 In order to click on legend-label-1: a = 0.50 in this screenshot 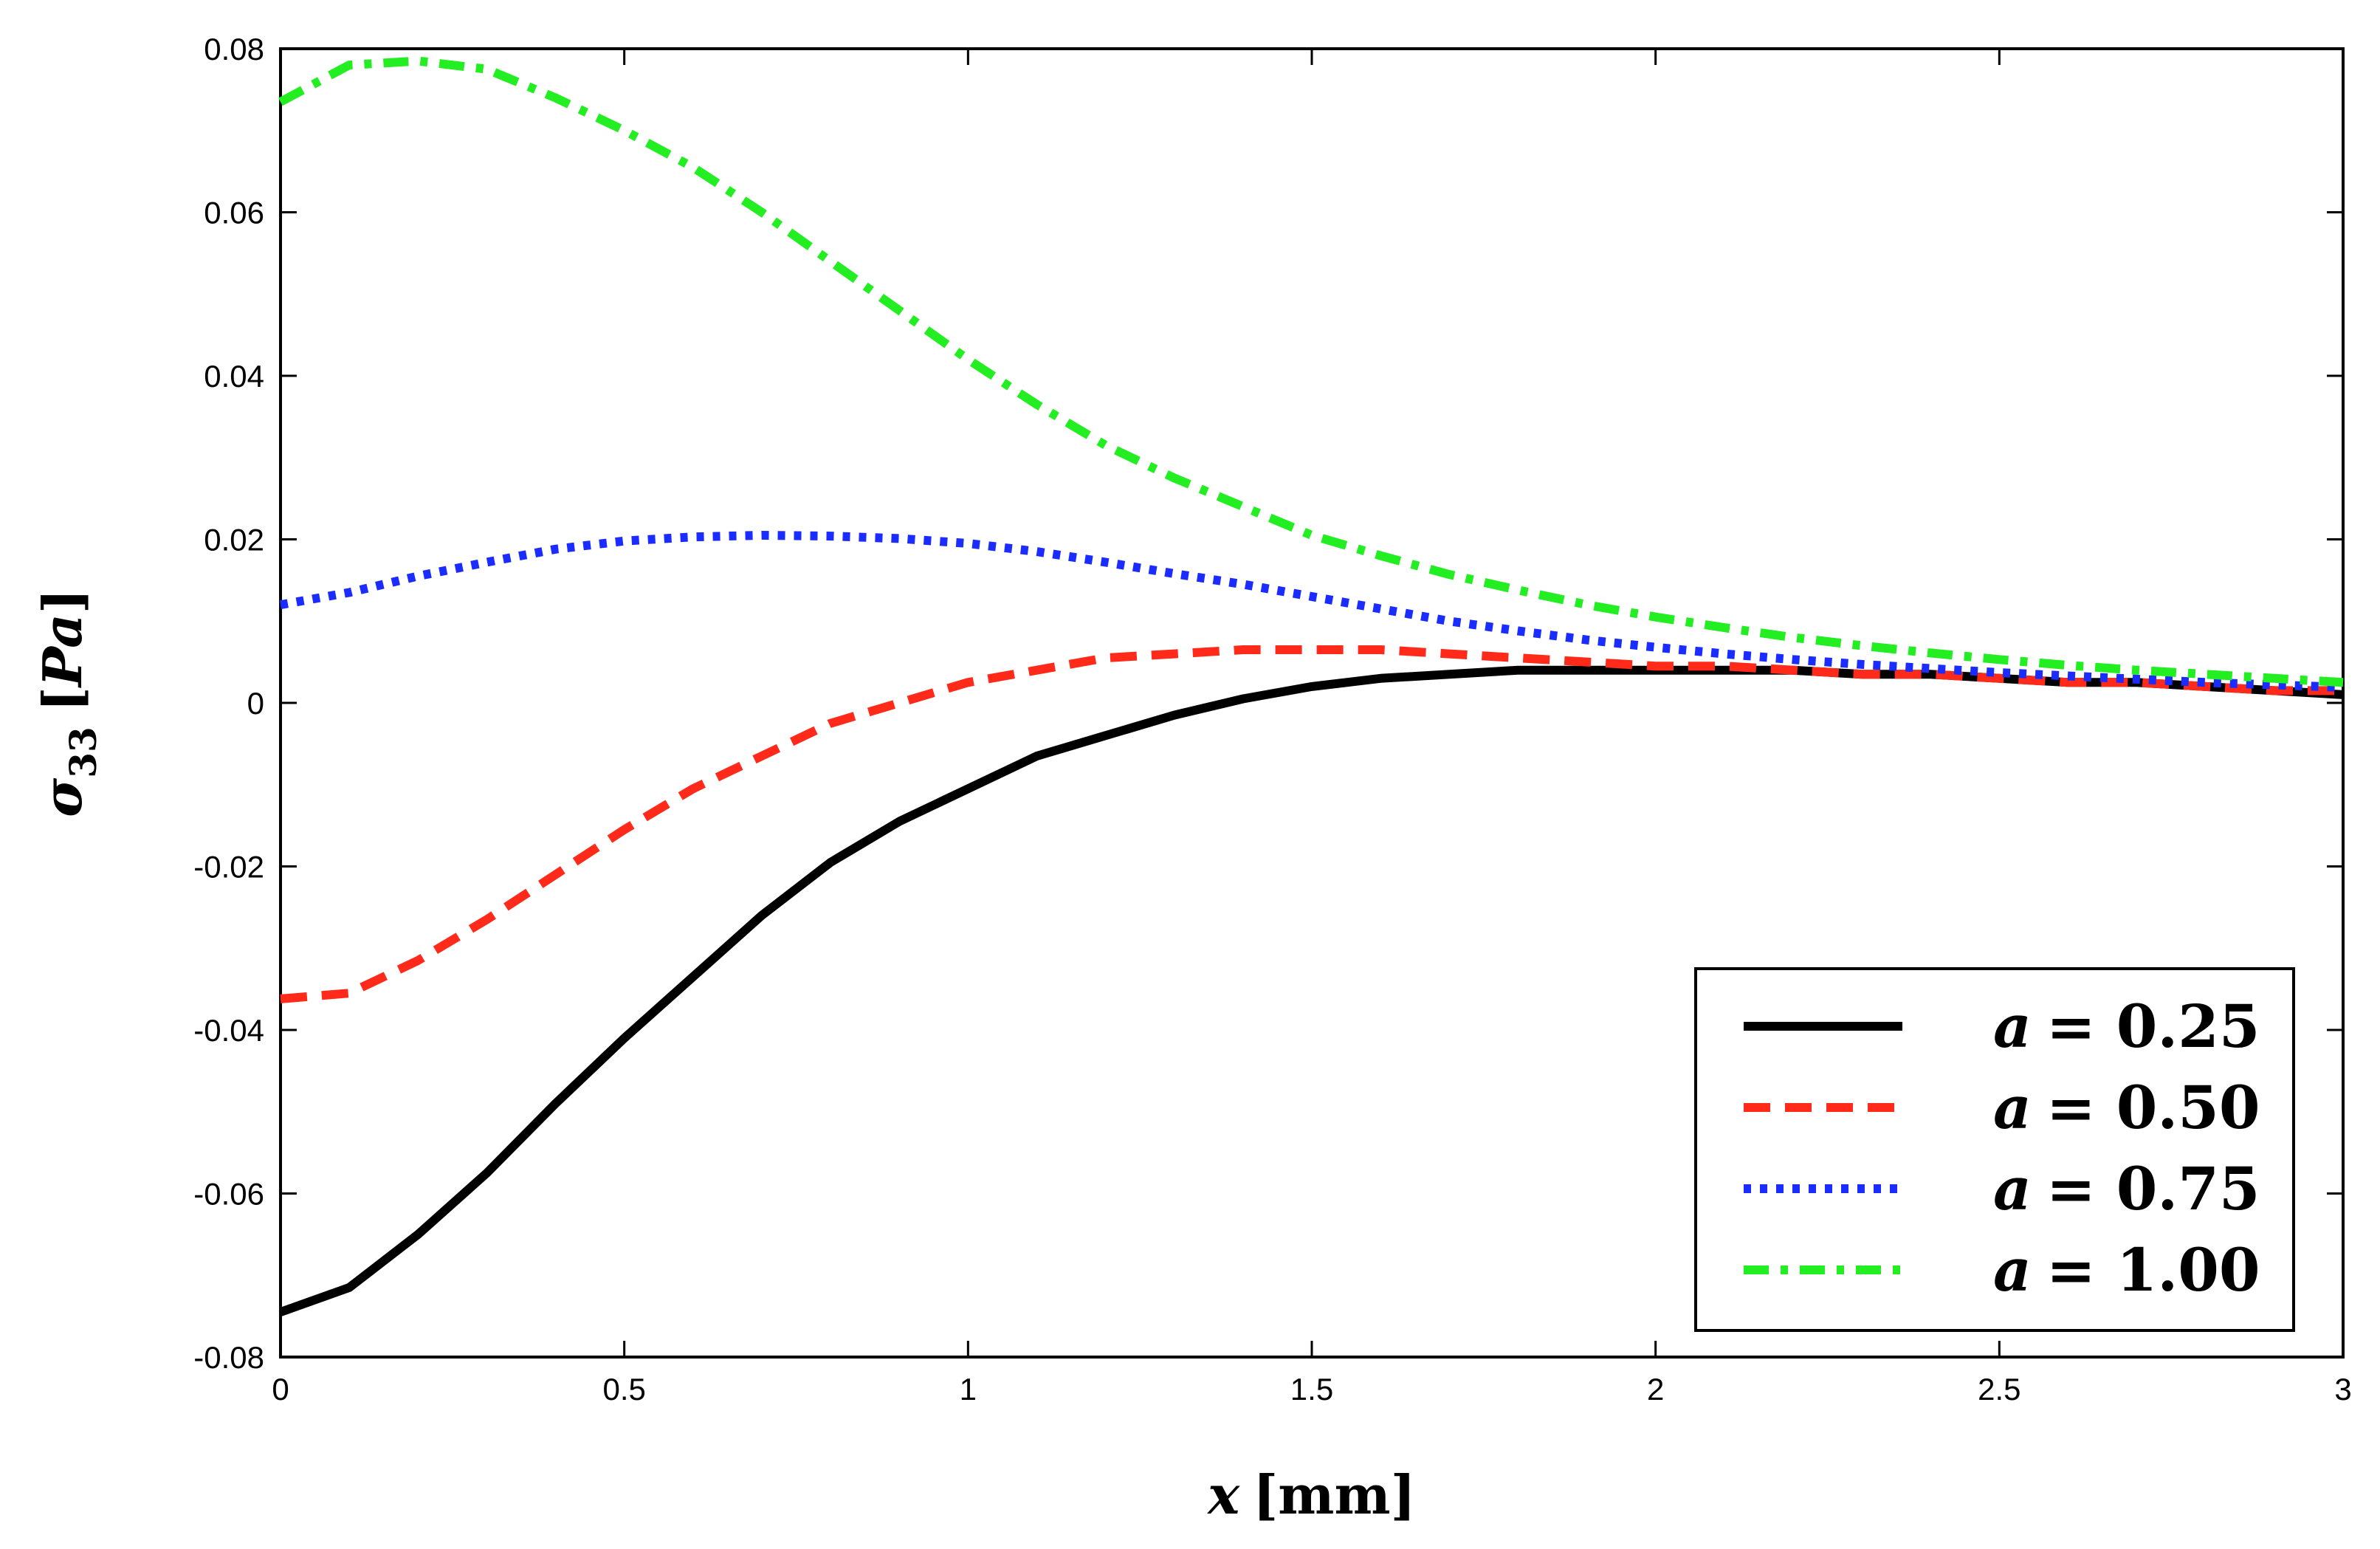, I will do `click(2126, 1107)`.